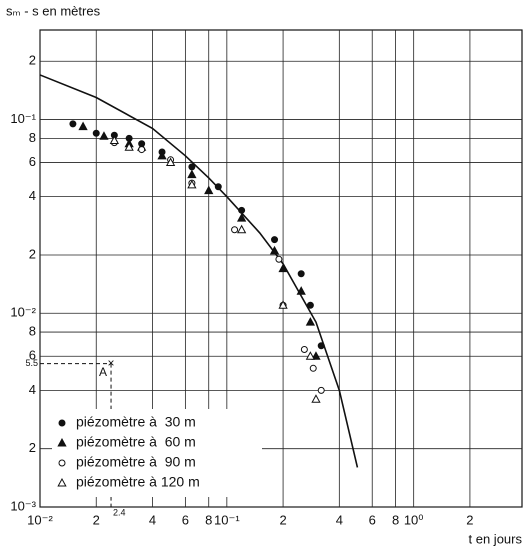  I want to click on x-tick-label: 10⁻¹, so click(227, 519).